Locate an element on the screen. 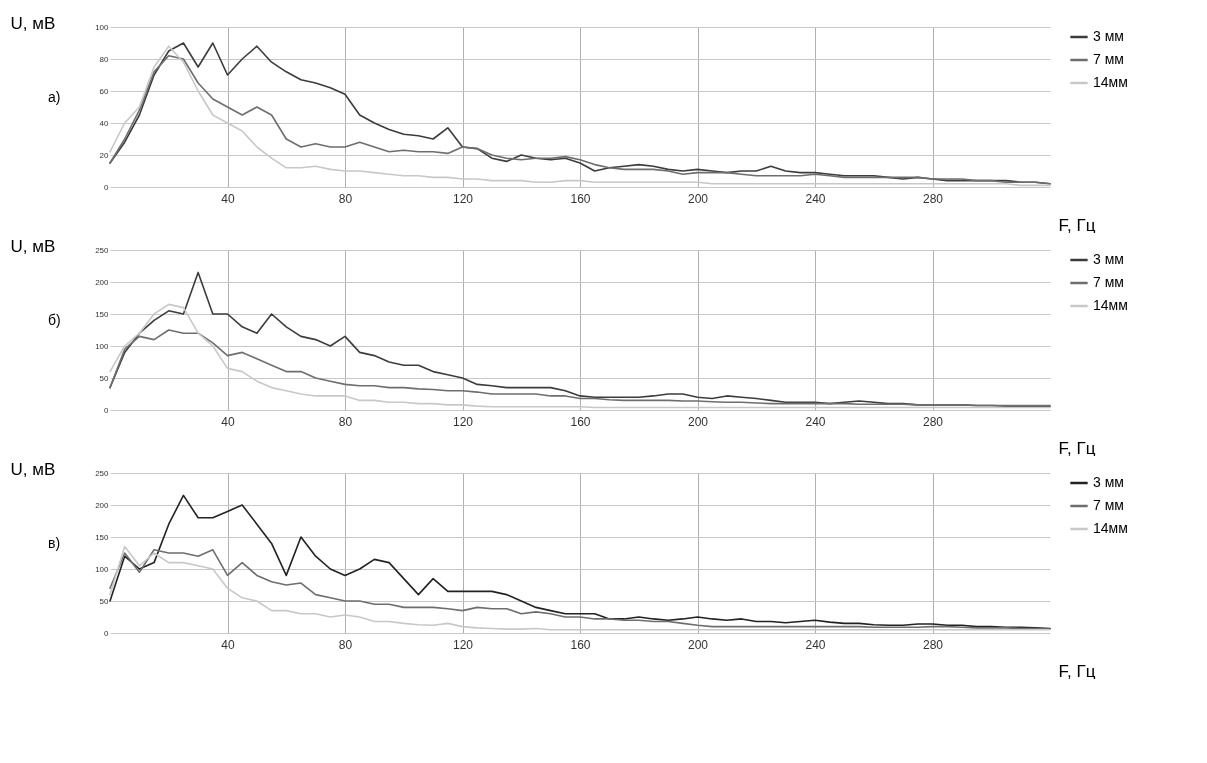 This screenshot has height=763, width=1207. y-tick-label: 80 is located at coordinates (104, 59).